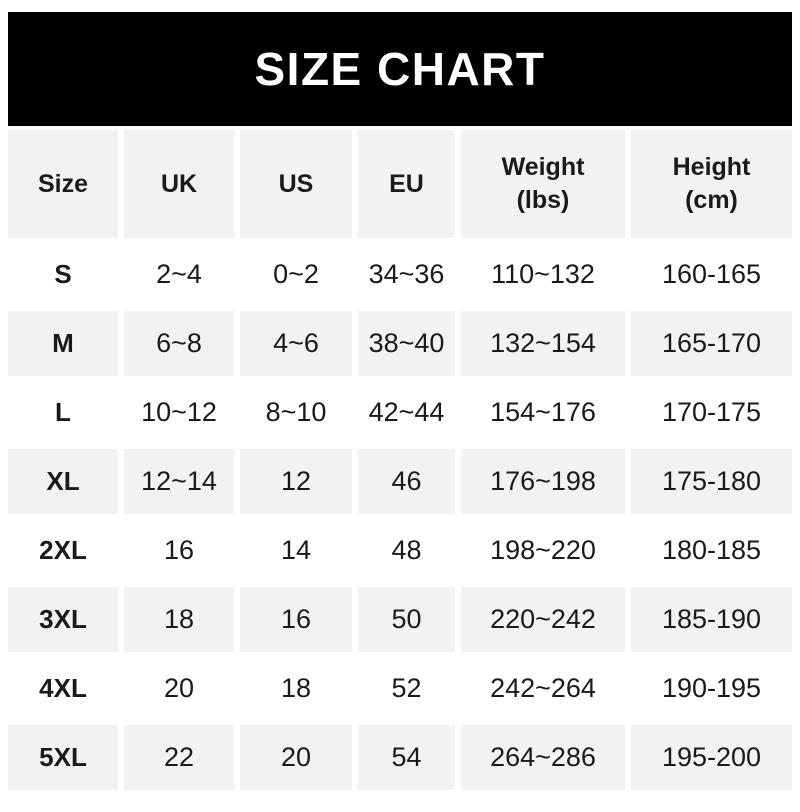  I want to click on table-cell: 160-165, so click(711, 274).